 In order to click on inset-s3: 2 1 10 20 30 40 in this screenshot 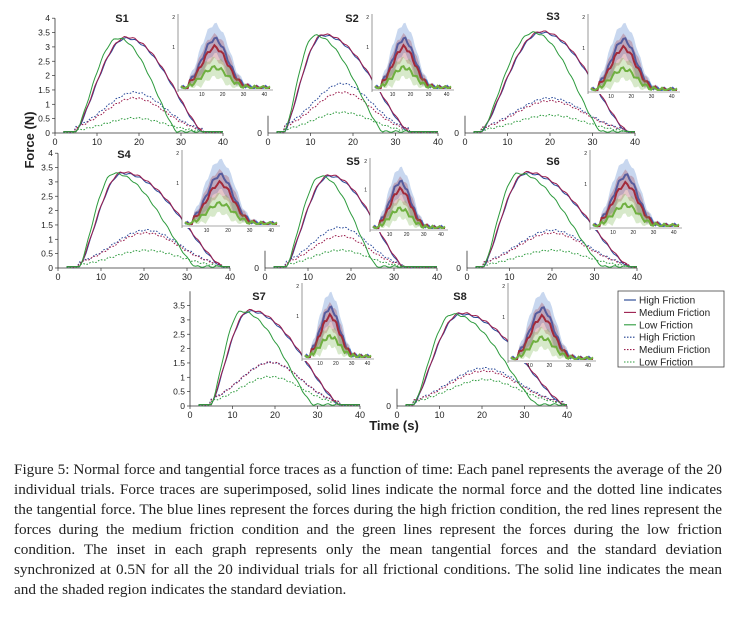, I will do `click(631, 57)`.